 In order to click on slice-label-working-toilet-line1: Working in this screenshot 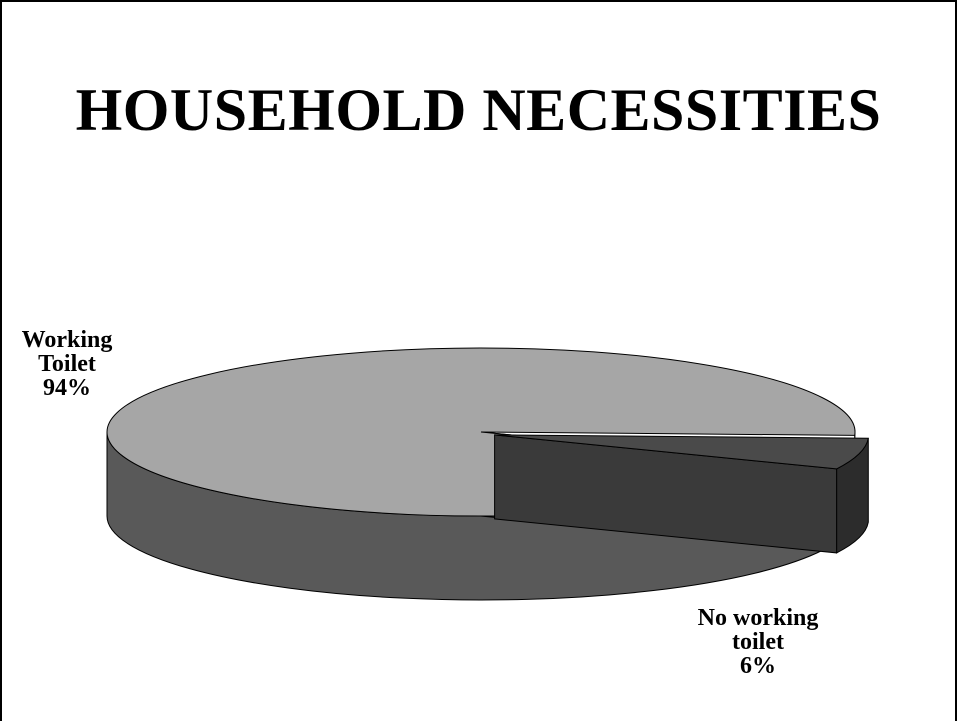, I will do `click(67, 340)`.